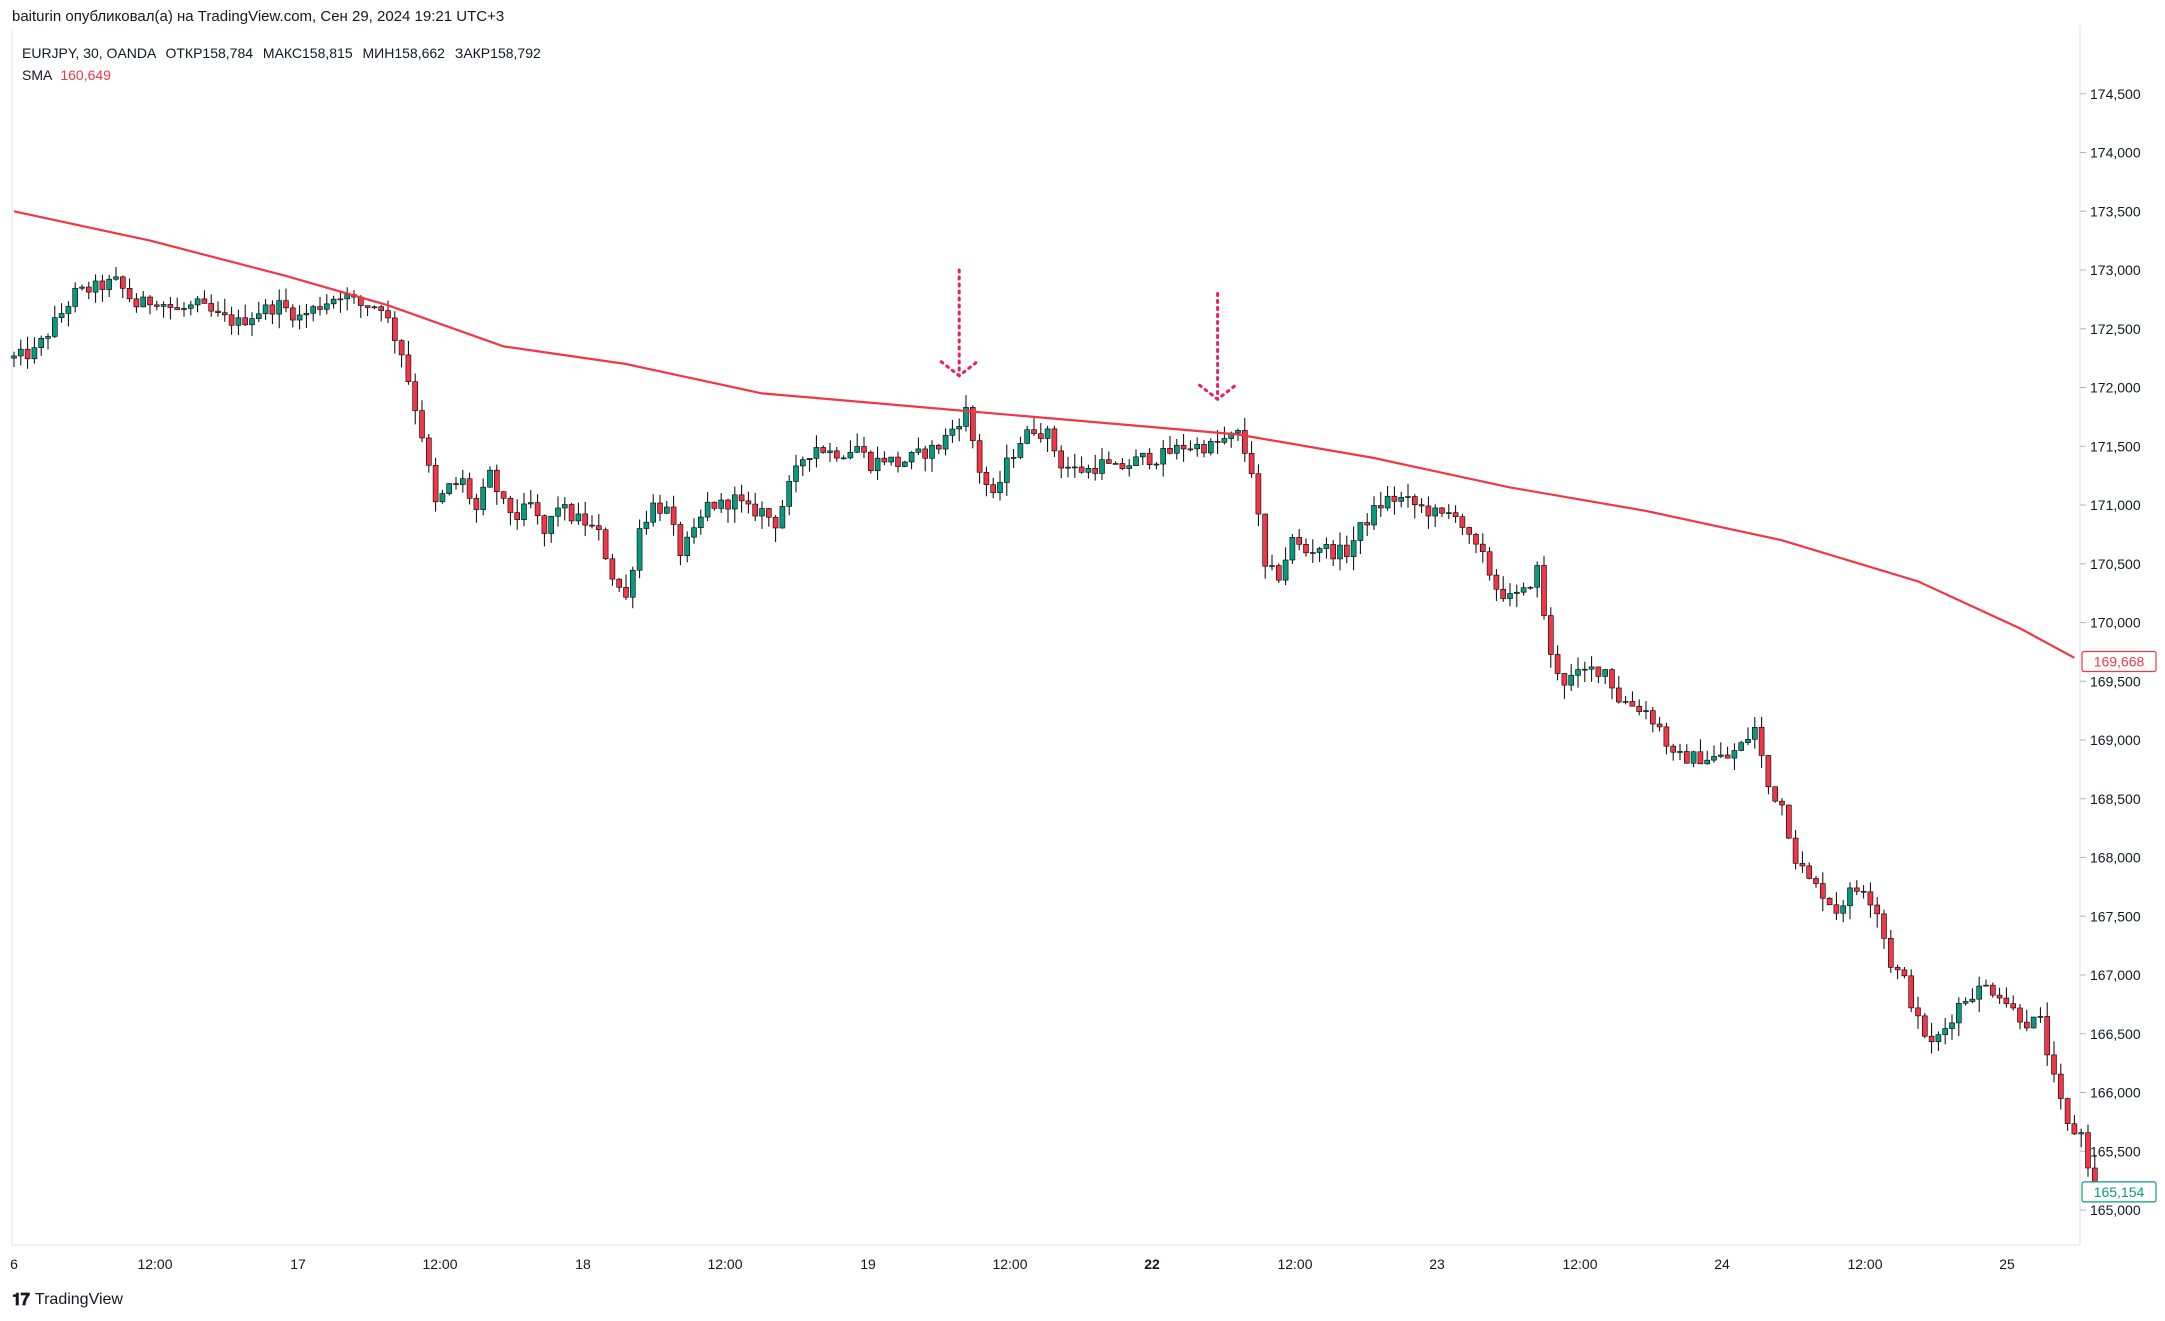  Describe the element at coordinates (14, 1264) in the screenshot. I see `x-tick-label: 6` at that location.